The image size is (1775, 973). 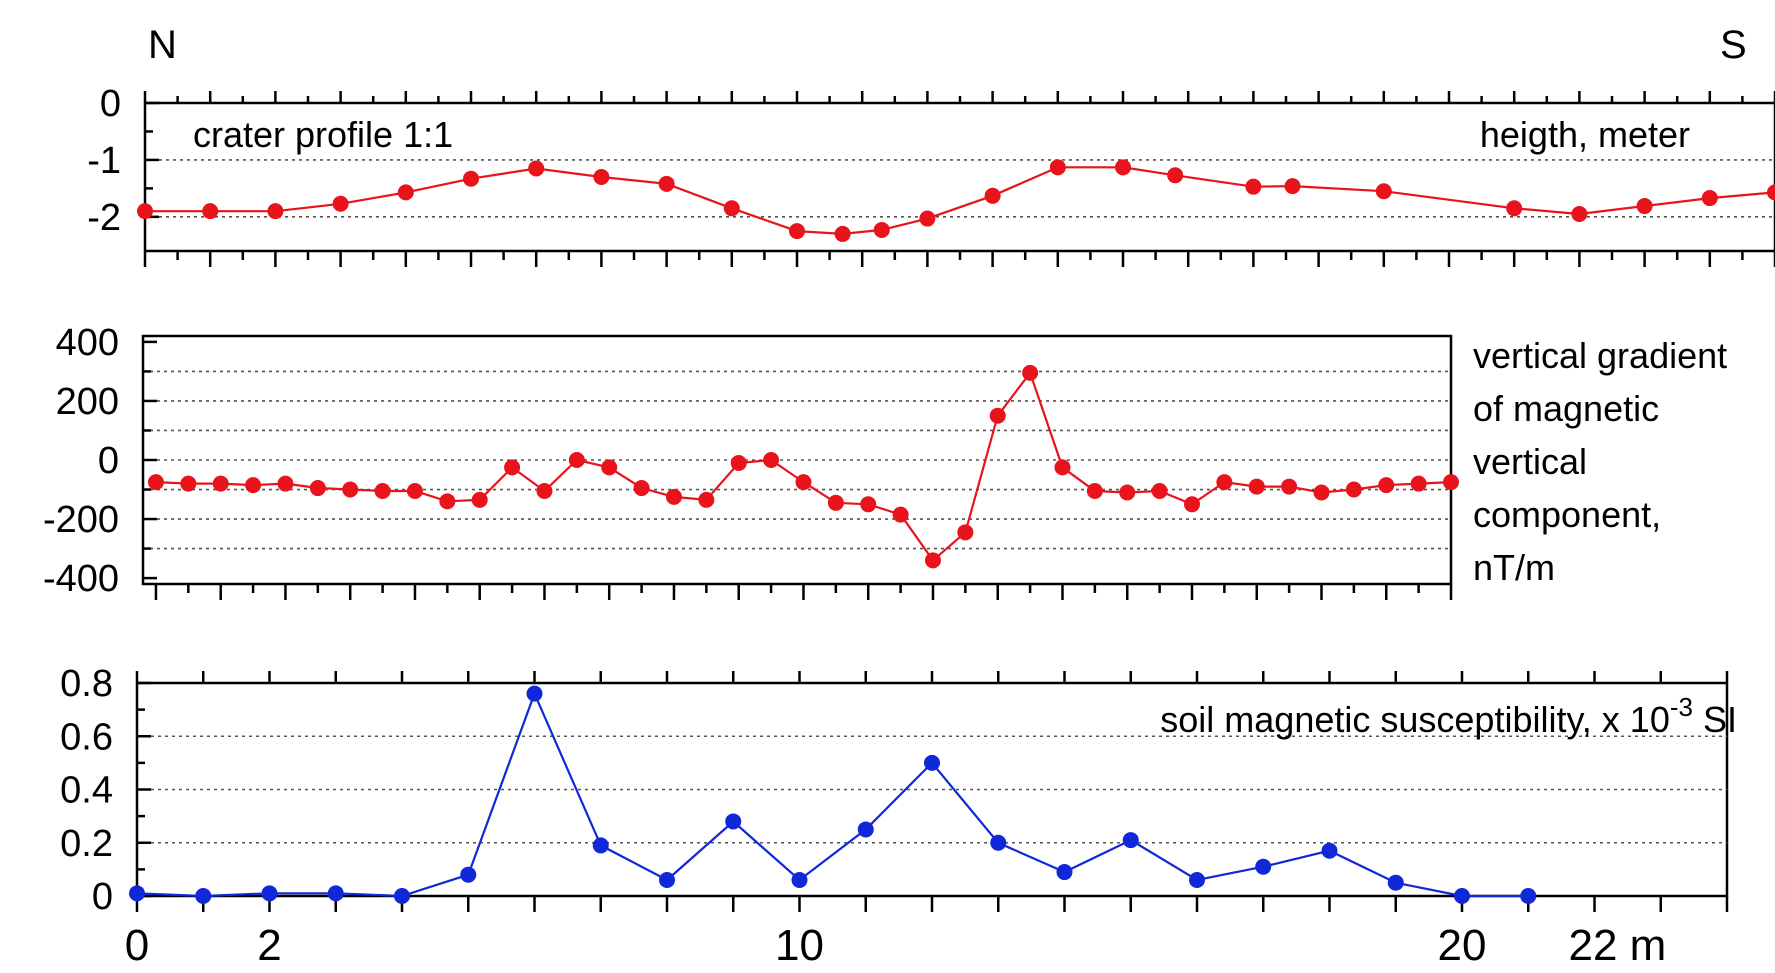 What do you see at coordinates (323, 134) in the screenshot?
I see `crater-profile-label: crater profile 1:1` at bounding box center [323, 134].